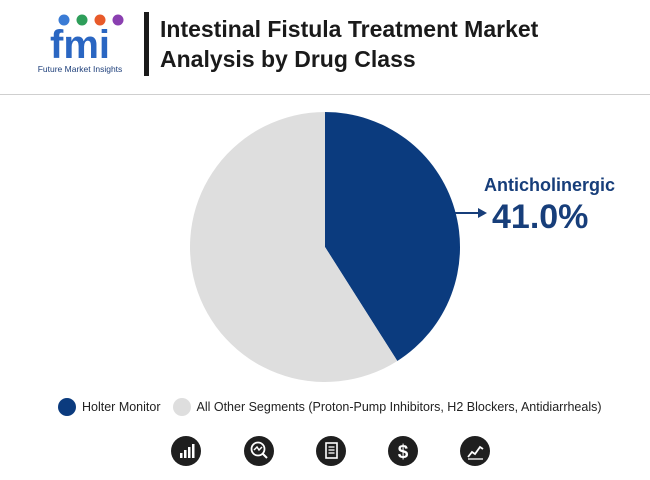  Describe the element at coordinates (121, 407) in the screenshot. I see `legend-label-holter: Holter Monitor` at that location.